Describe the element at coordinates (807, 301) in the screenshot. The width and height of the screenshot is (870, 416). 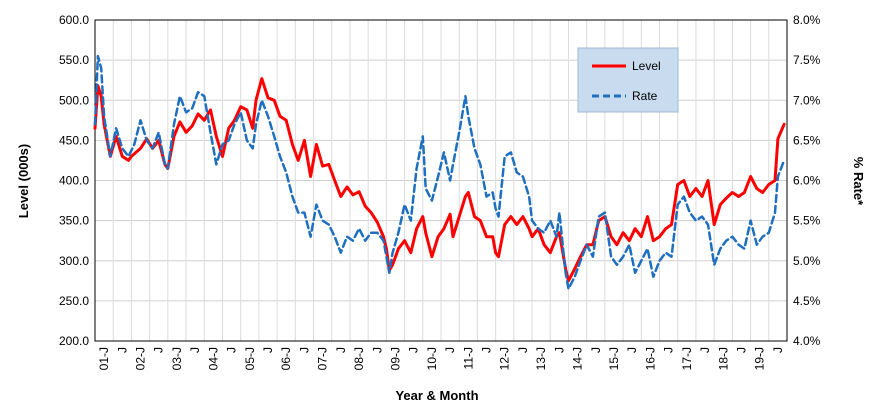
I see `y-right-tick-label: 4.5%` at that location.